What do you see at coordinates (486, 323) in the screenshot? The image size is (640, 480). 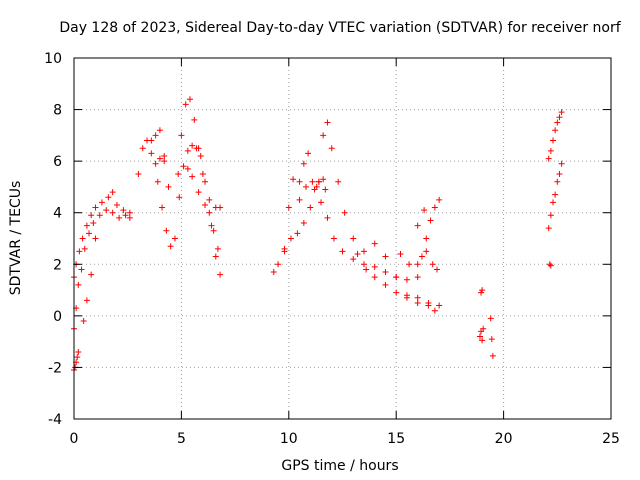 I see `series-sat-v` at bounding box center [486, 323].